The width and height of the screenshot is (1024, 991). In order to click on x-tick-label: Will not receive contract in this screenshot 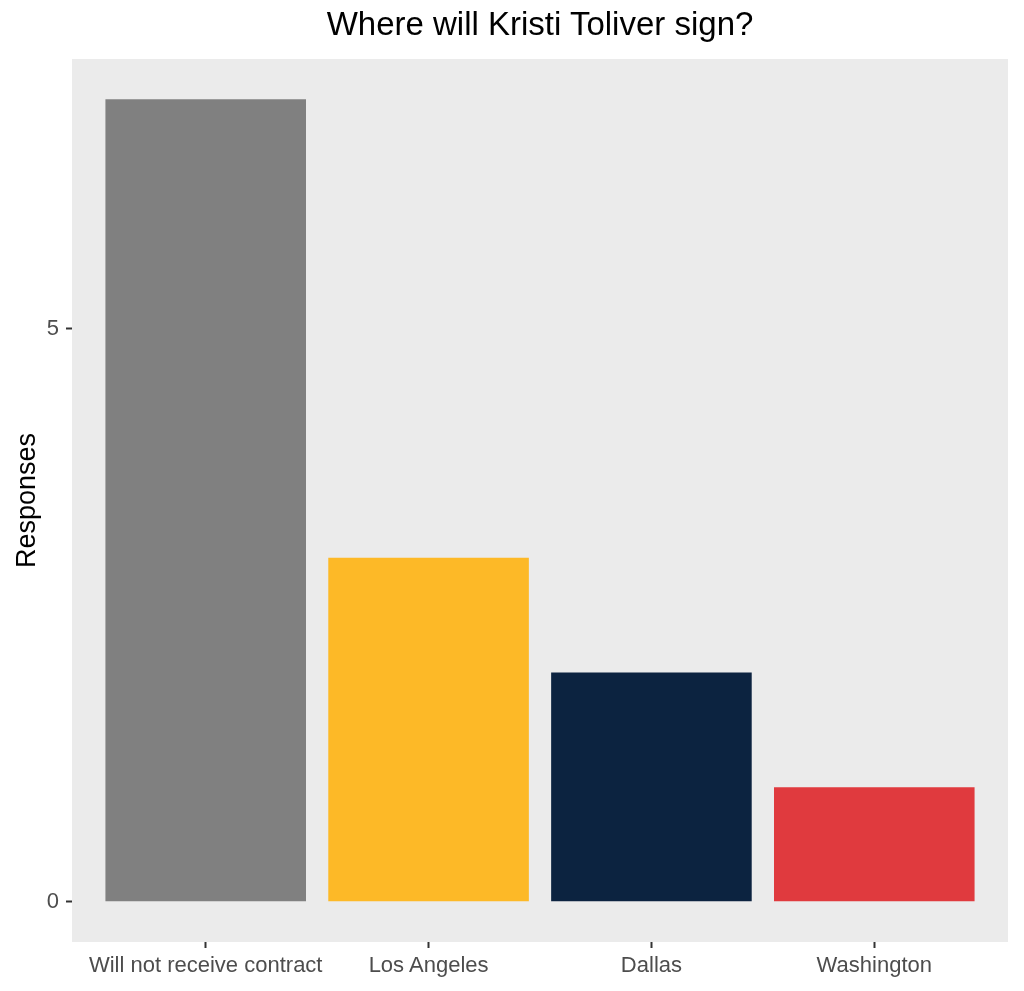, I will do `click(205, 965)`.